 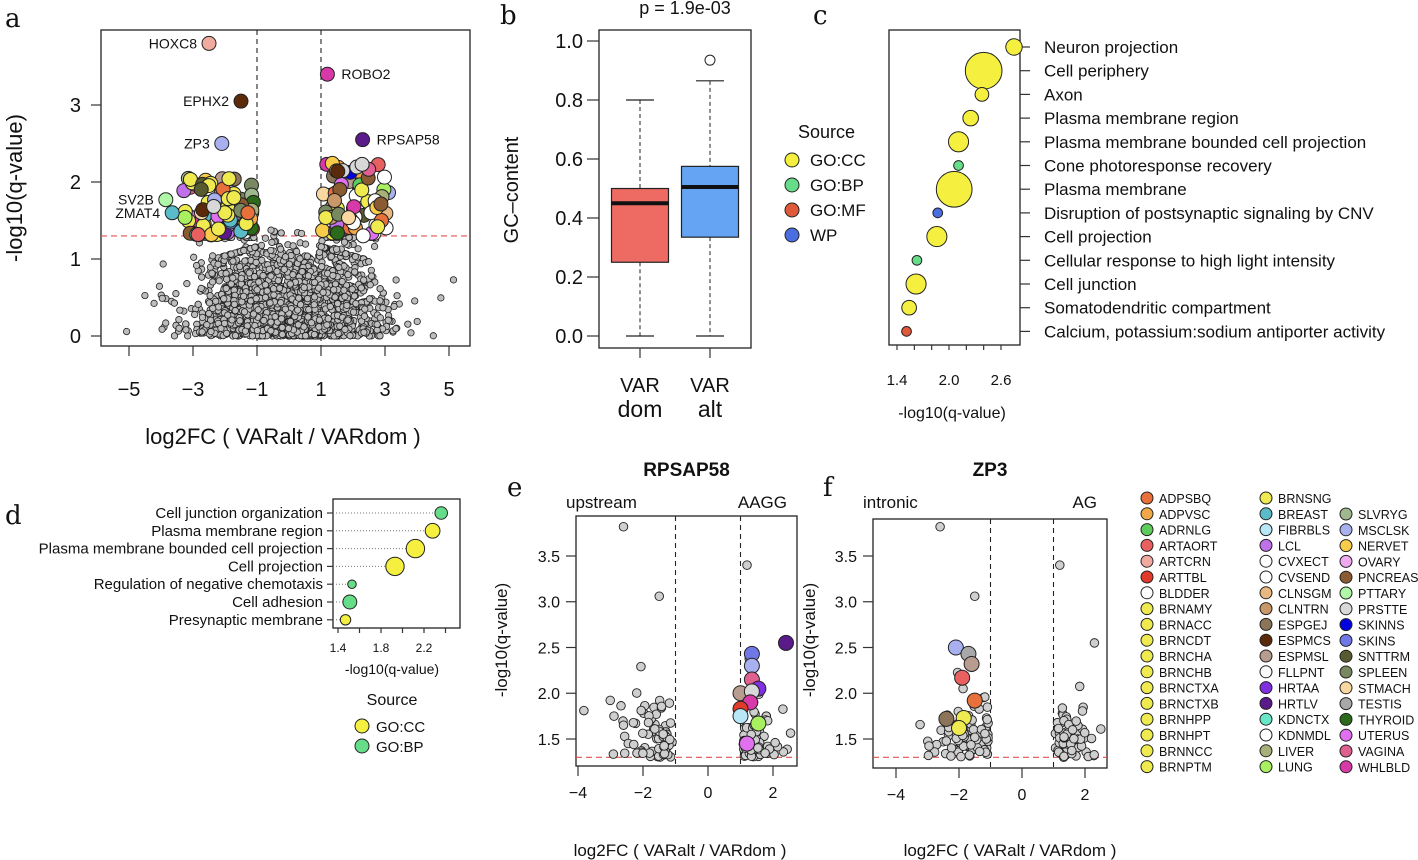 I want to click on legend-swatch-adpvsc, so click(x=1147, y=514).